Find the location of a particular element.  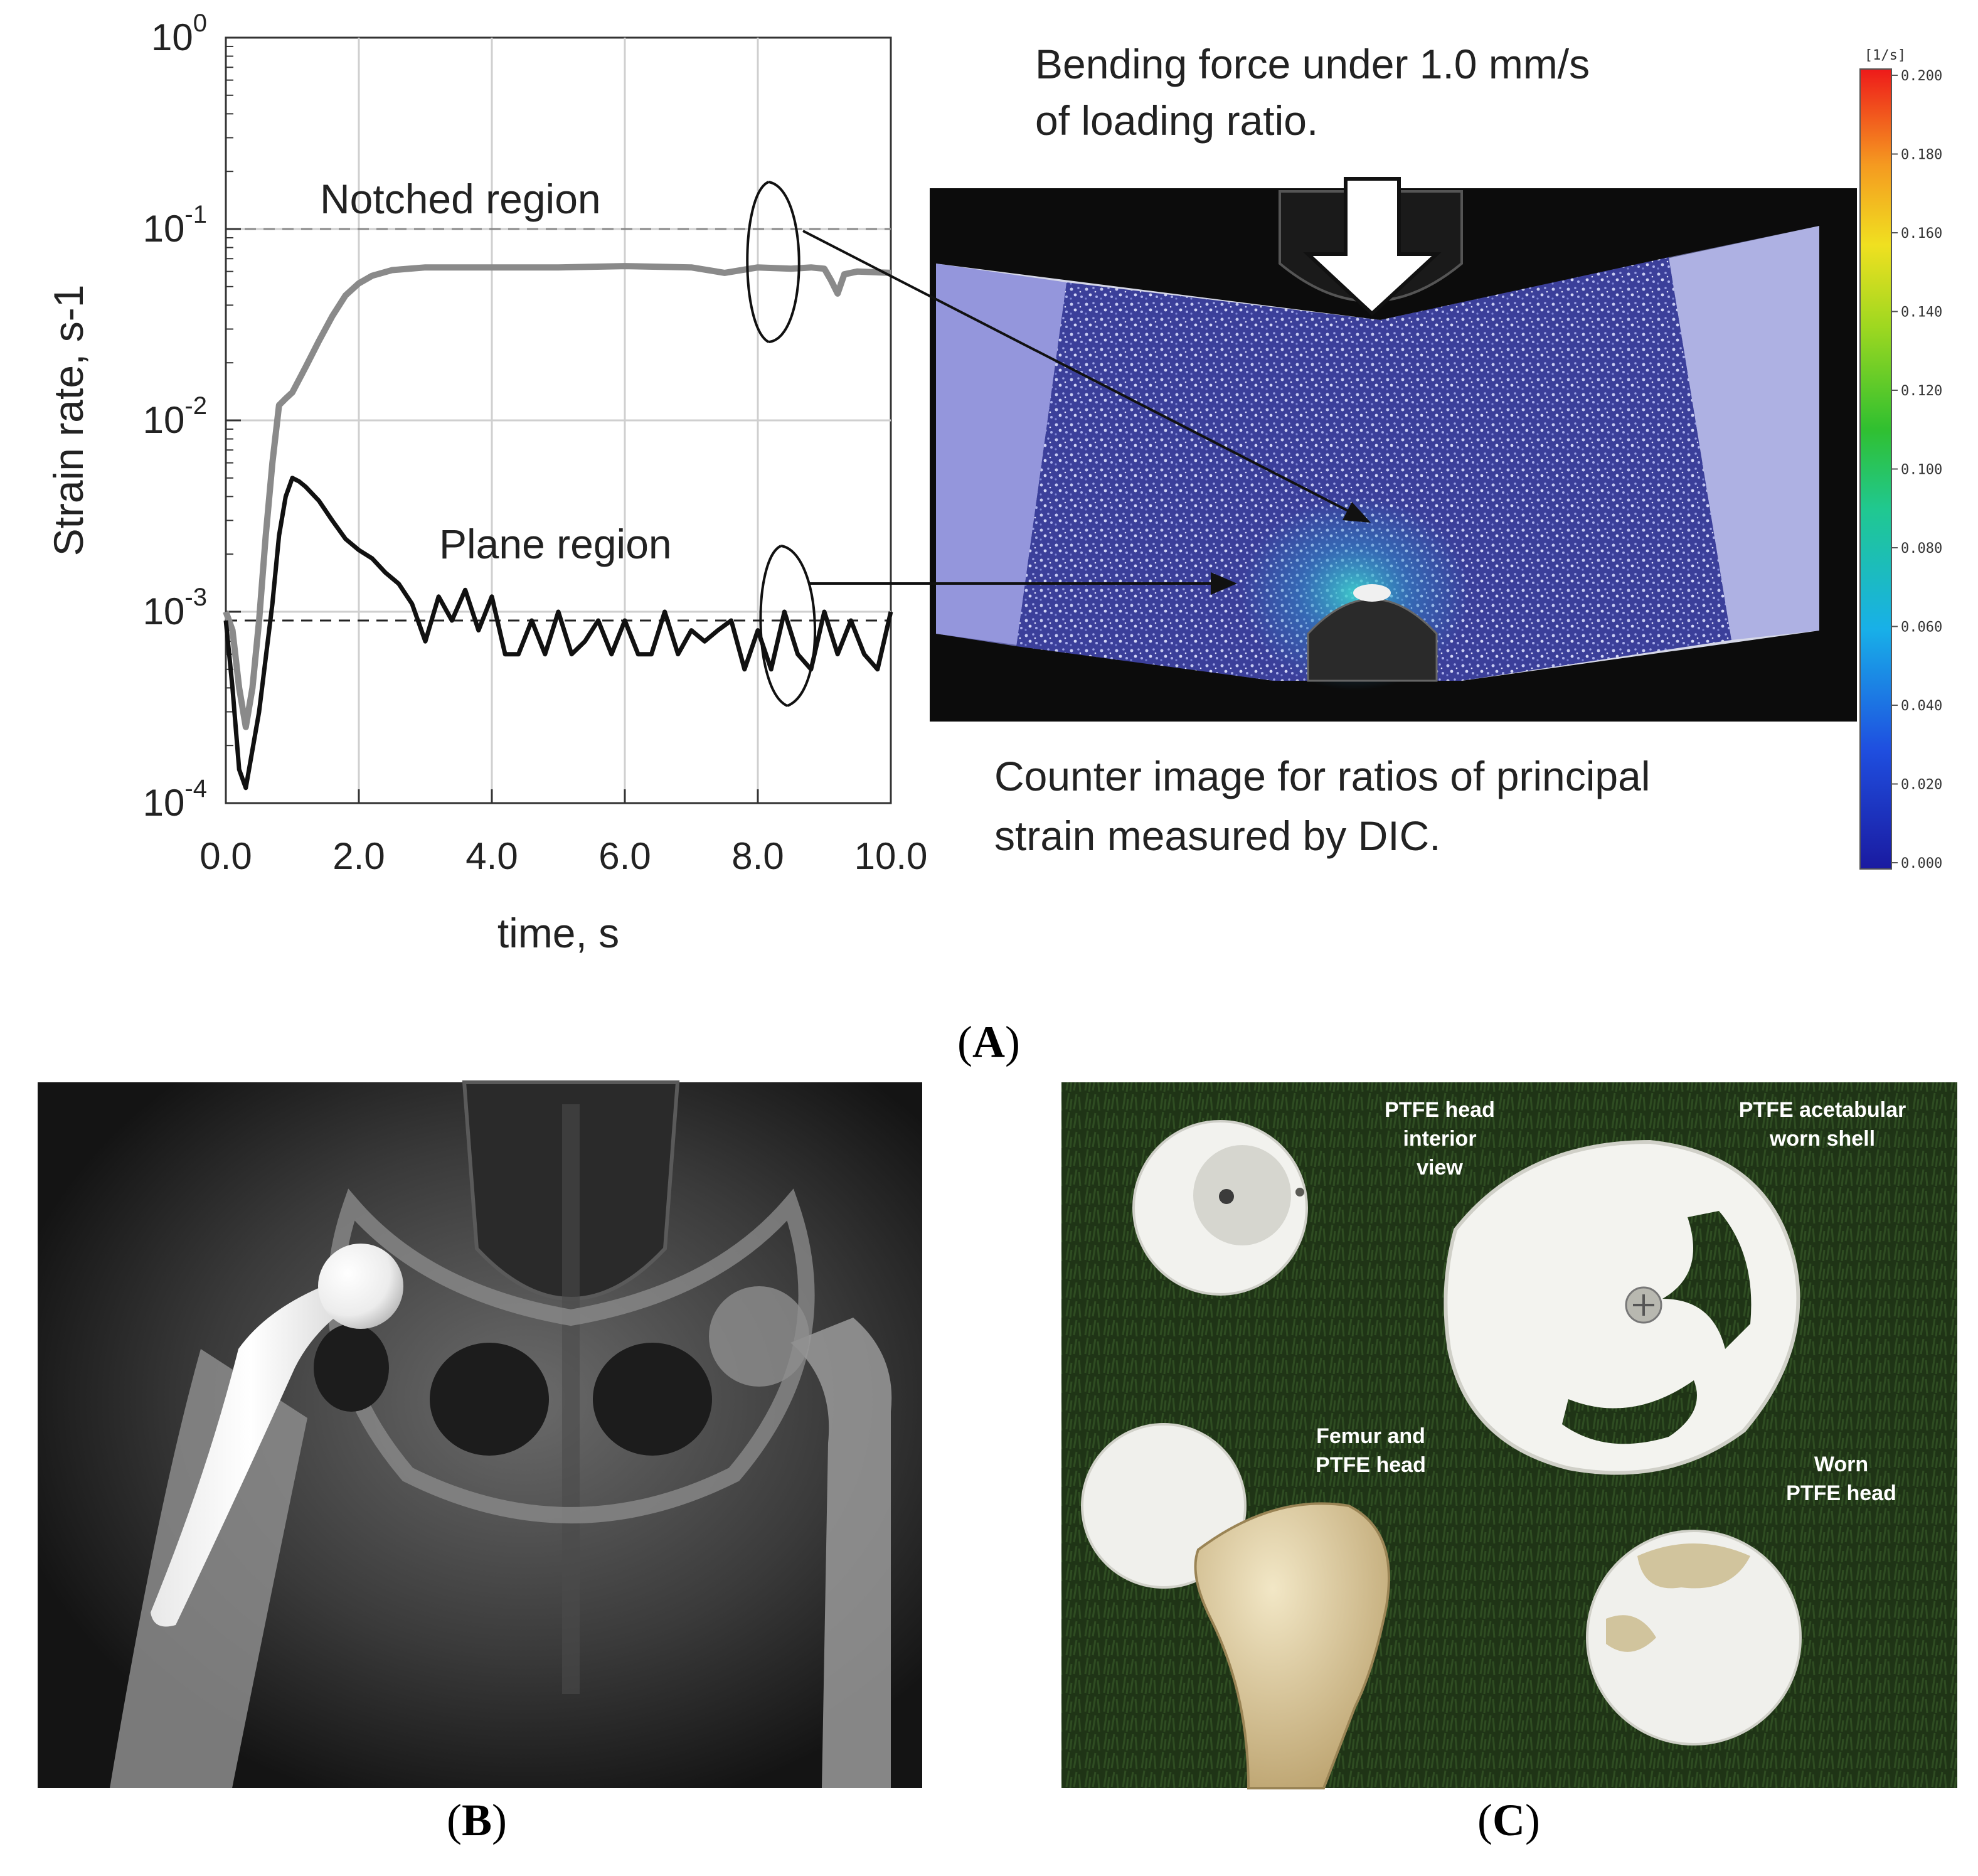

colorbar-tick-label: 0.000 is located at coordinates (1921, 863).